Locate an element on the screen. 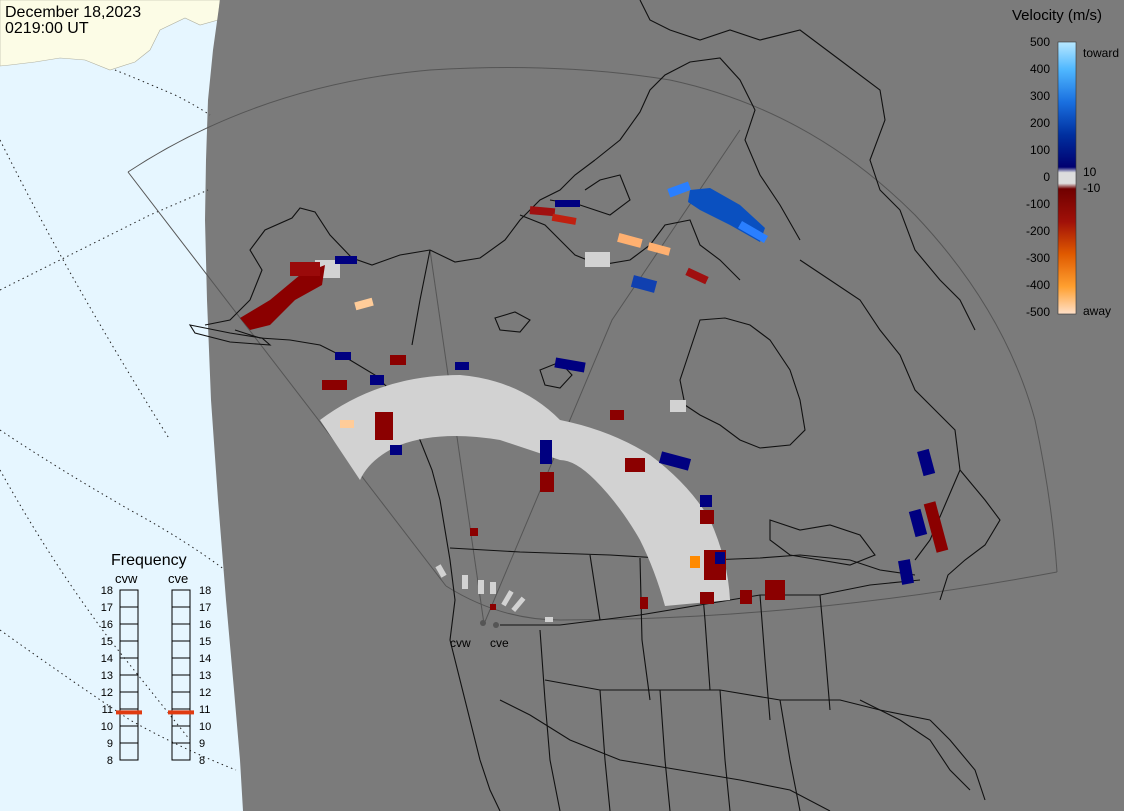  frequency-scale-left: 14 is located at coordinates (107, 659).